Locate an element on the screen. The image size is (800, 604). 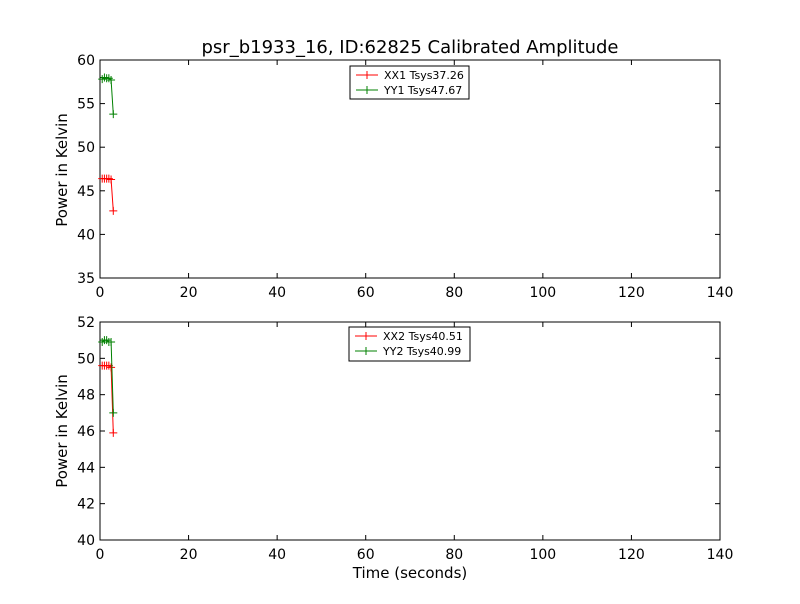
top-y-tick-label: 50 is located at coordinates (86, 148).